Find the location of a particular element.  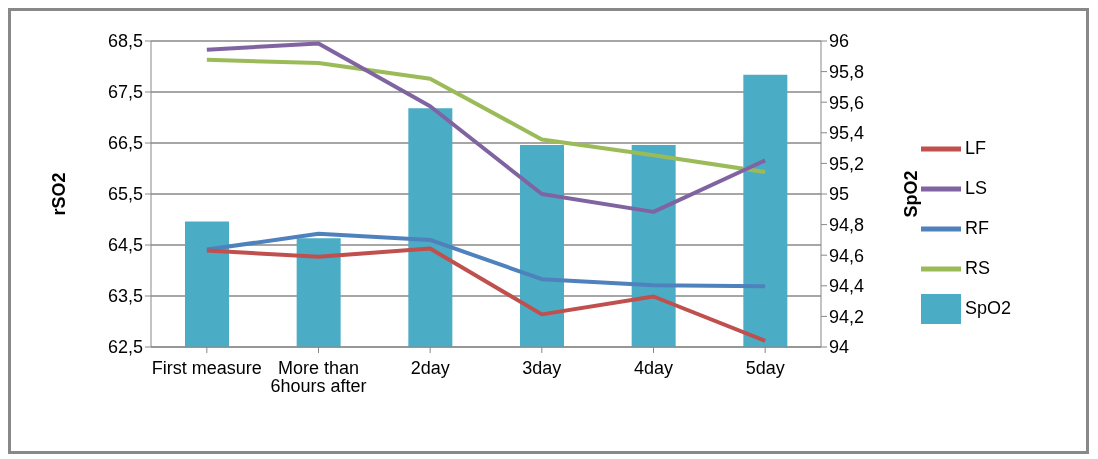

legend-label: LF is located at coordinates (976, 147).